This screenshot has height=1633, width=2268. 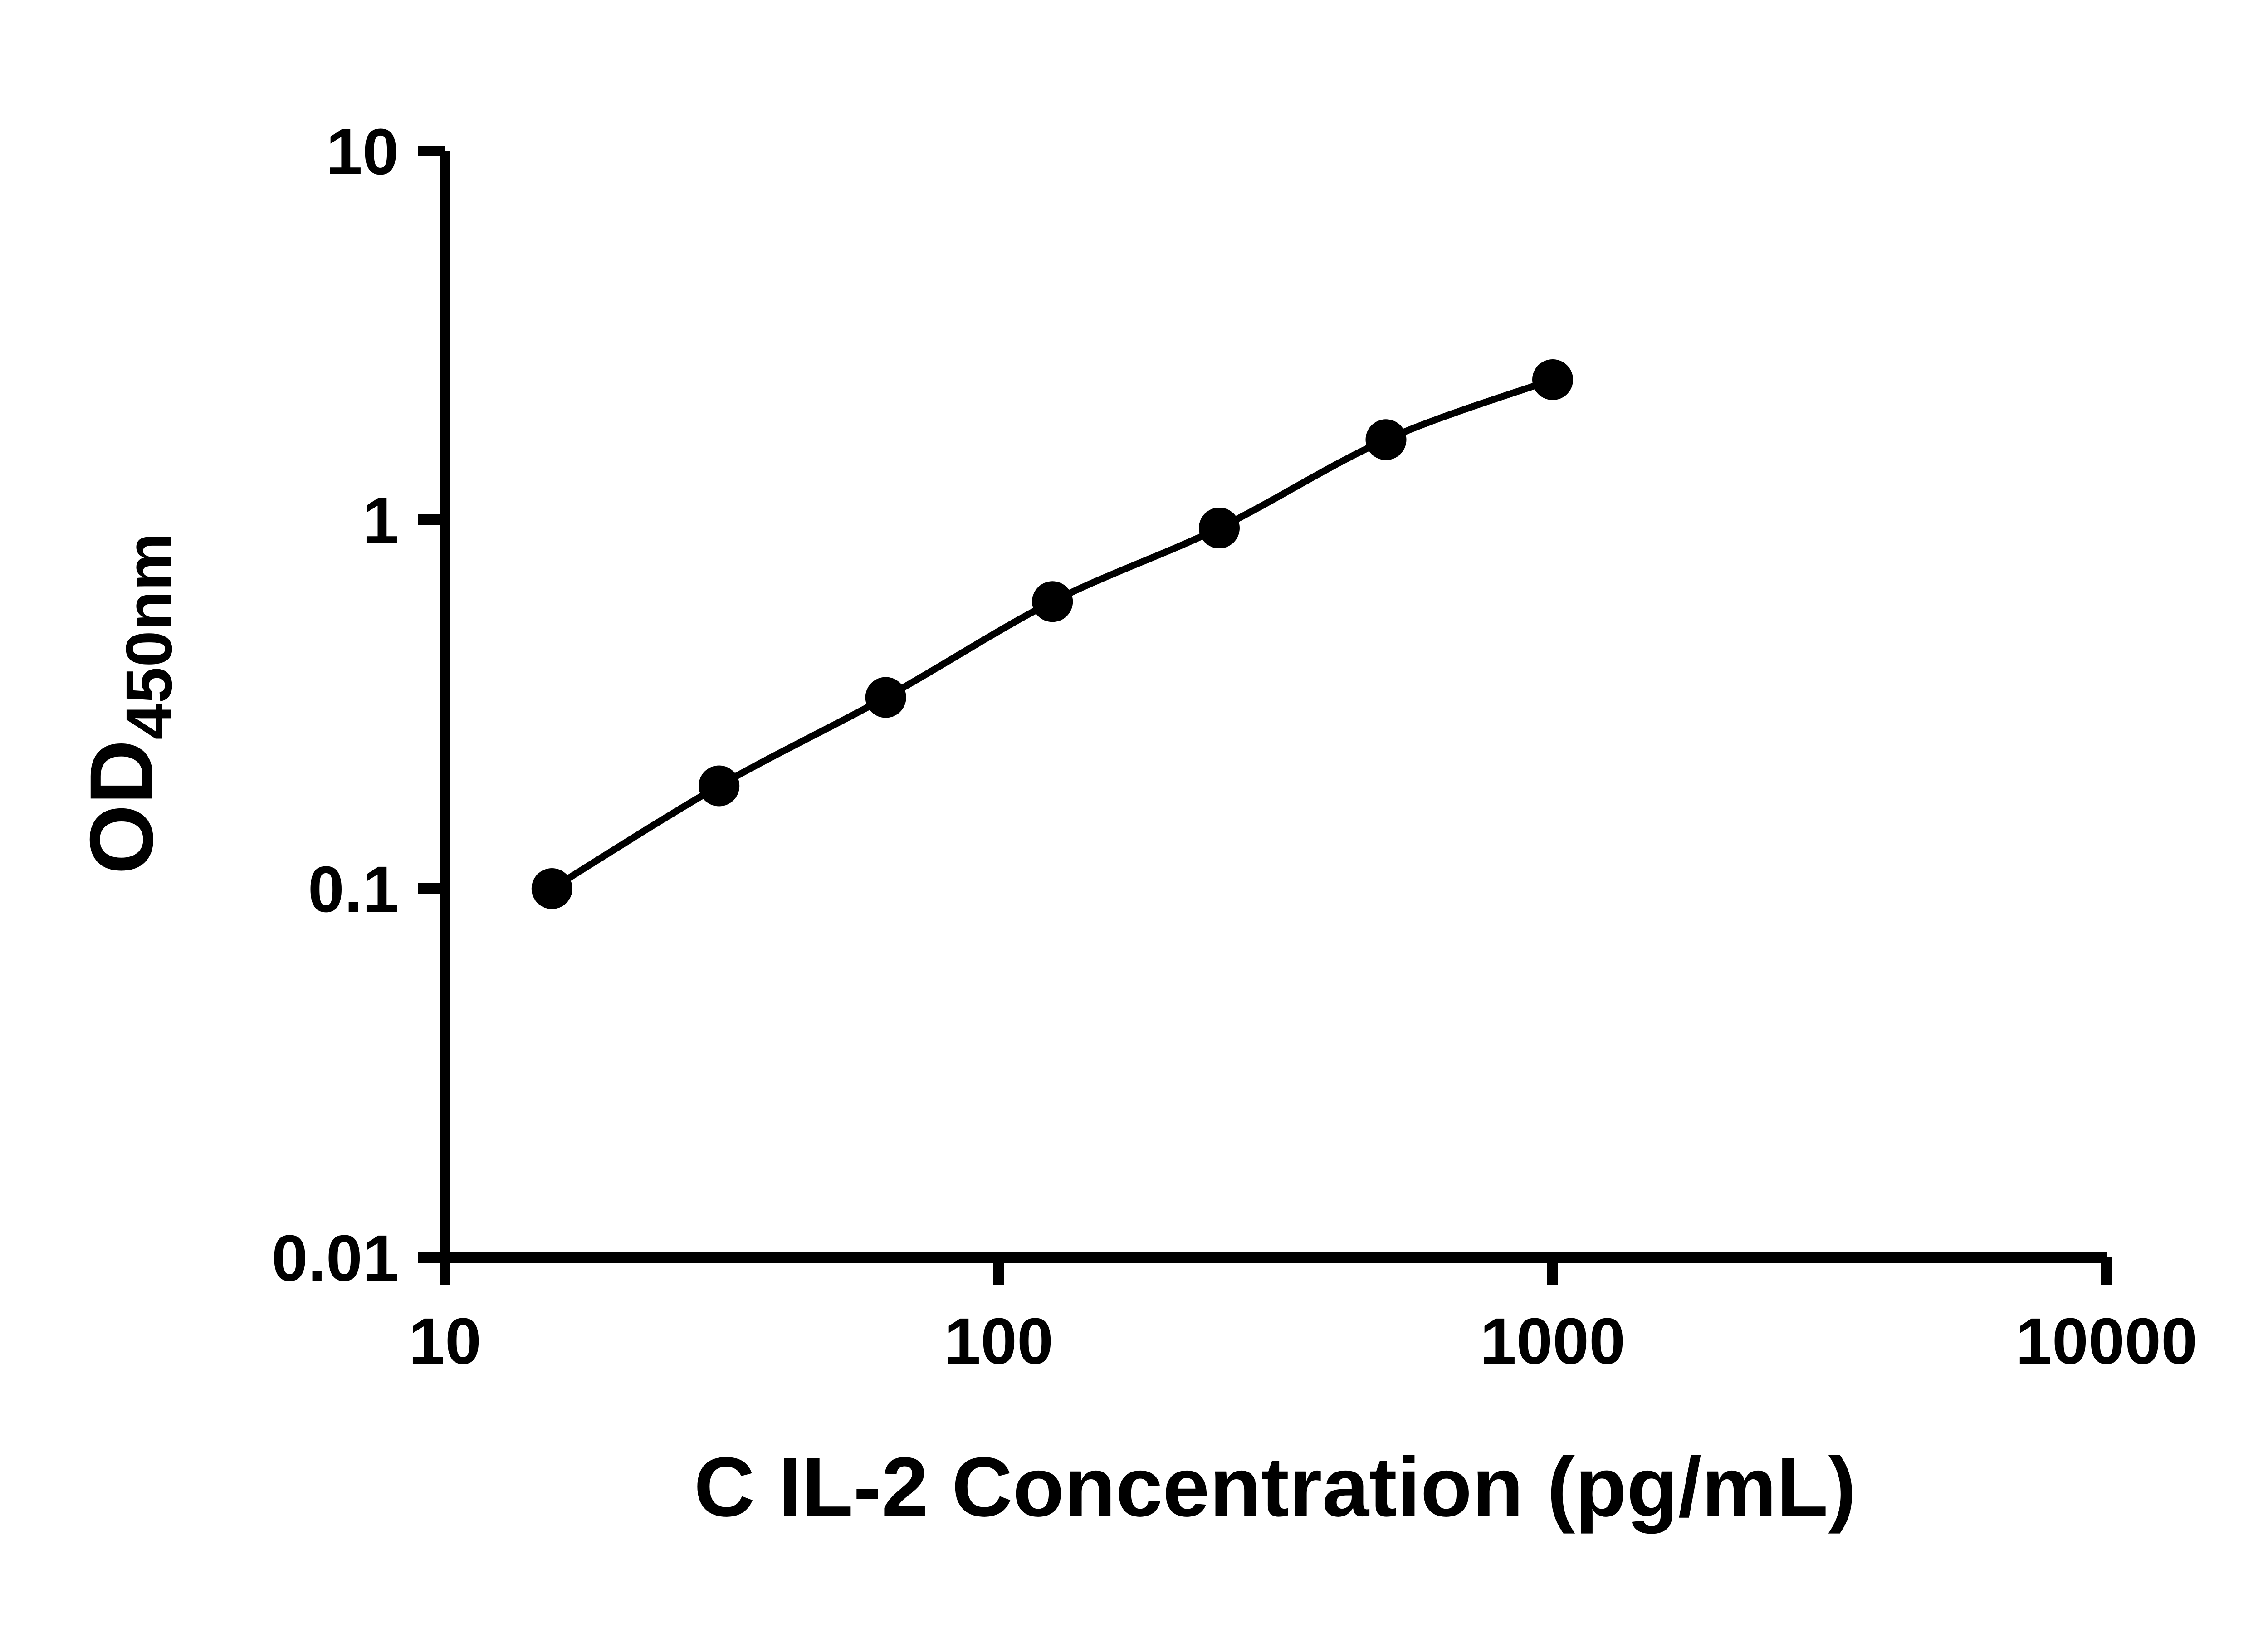 I want to click on y-tick-label: 0.1, so click(x=353, y=889).